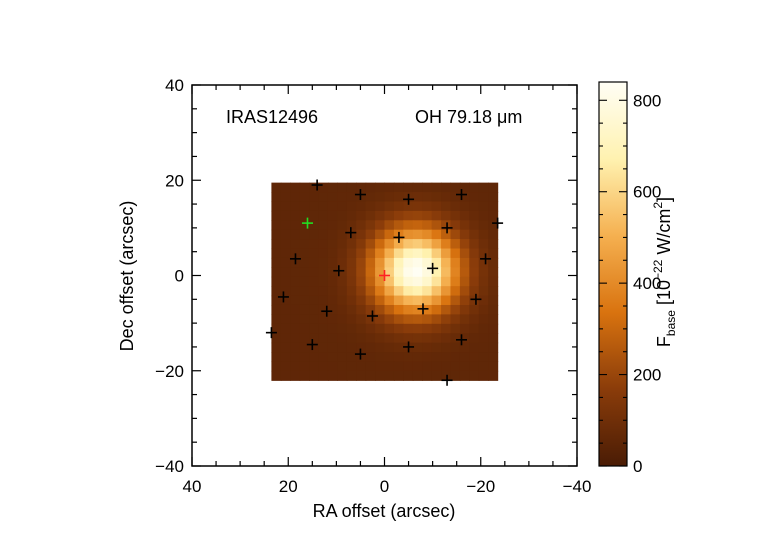 The image size is (770, 550). Describe the element at coordinates (658, 269) in the screenshot. I see `colorbar-label-exp: −22` at that location.